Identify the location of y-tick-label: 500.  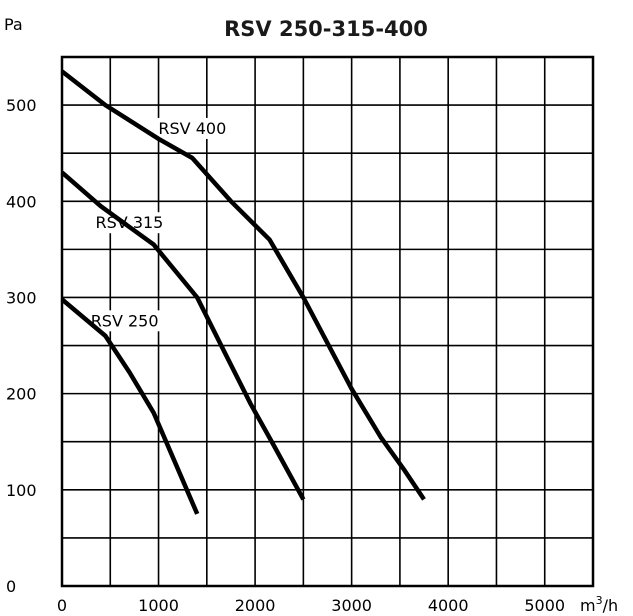
(21, 105).